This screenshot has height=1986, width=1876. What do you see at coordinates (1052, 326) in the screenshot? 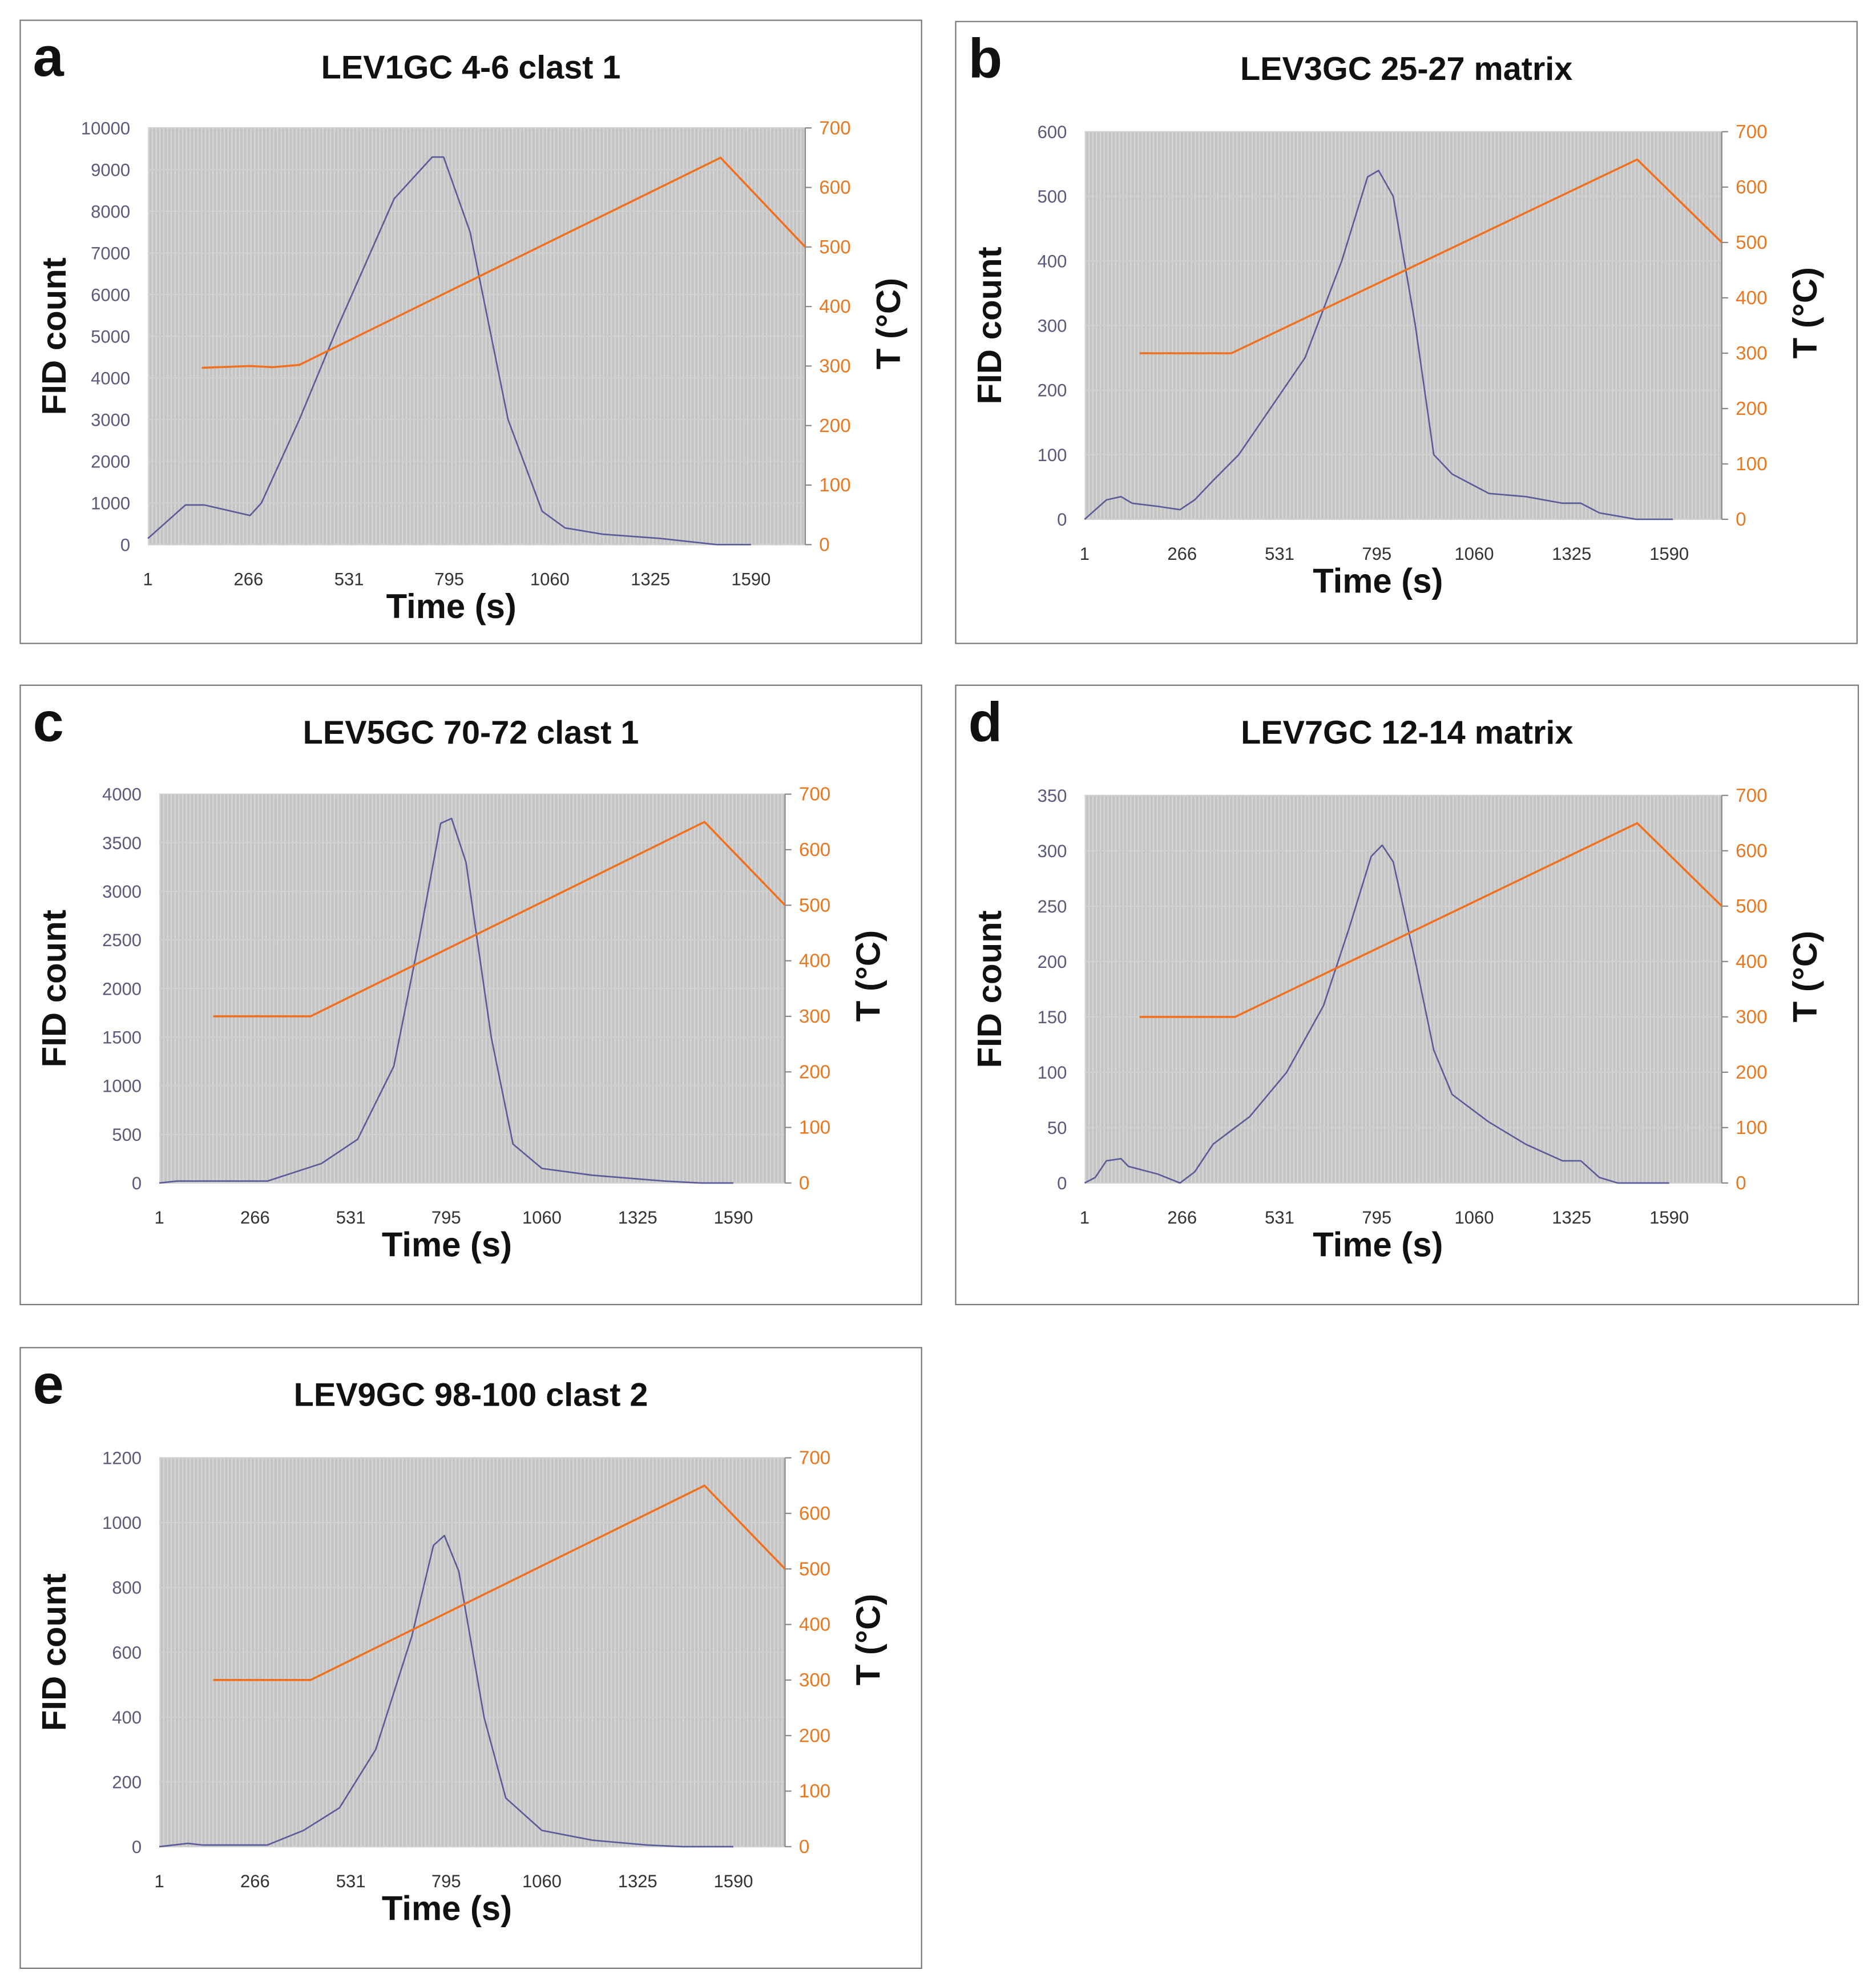
I see `y-tick-label: 300` at bounding box center [1052, 326].